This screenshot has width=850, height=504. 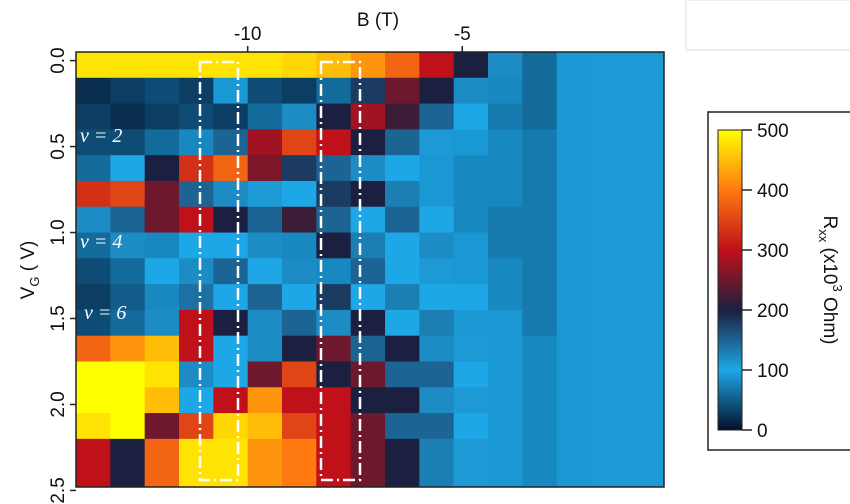 I want to click on y-tick-label: 1.5, so click(x=58, y=318).